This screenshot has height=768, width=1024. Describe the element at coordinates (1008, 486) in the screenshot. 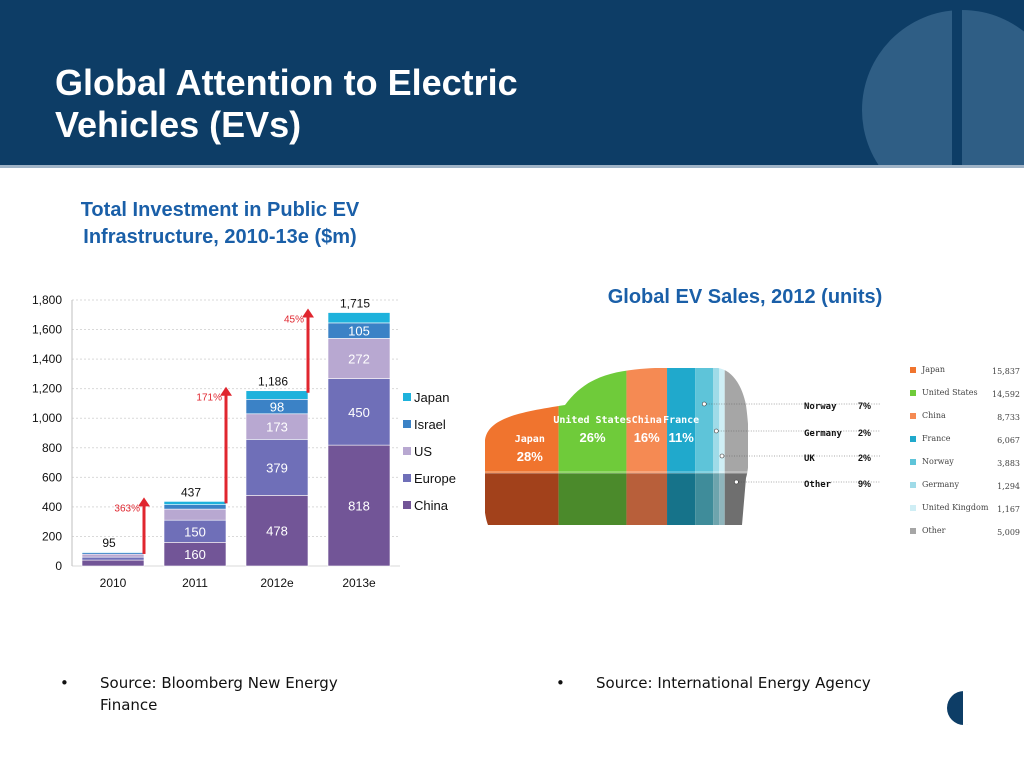

I see `sales-legend-value: 1,294` at that location.